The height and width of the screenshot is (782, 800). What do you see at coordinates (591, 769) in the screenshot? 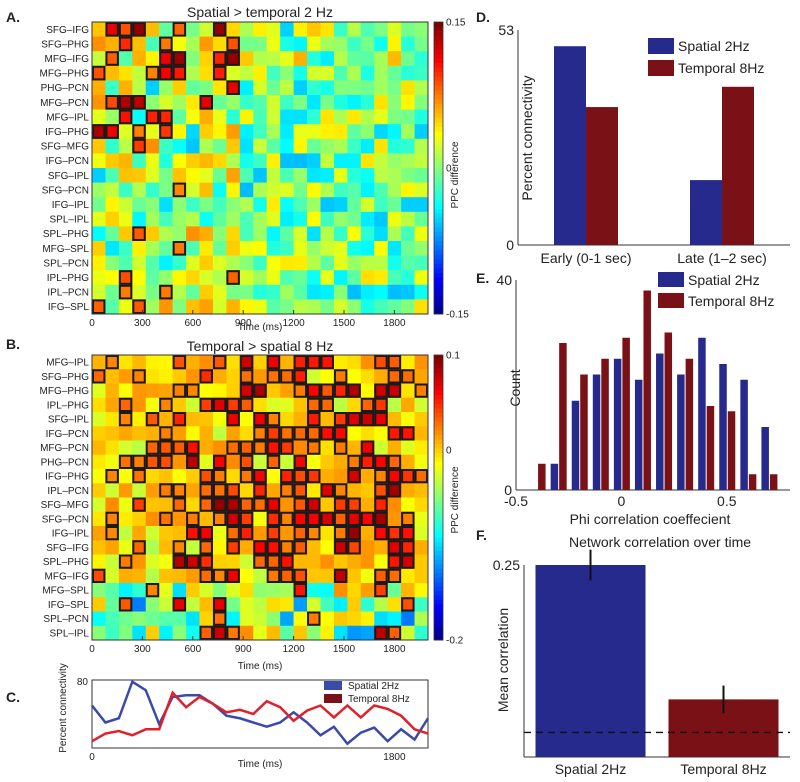
I see `x-category-label: Spatial 2Hz` at bounding box center [591, 769].